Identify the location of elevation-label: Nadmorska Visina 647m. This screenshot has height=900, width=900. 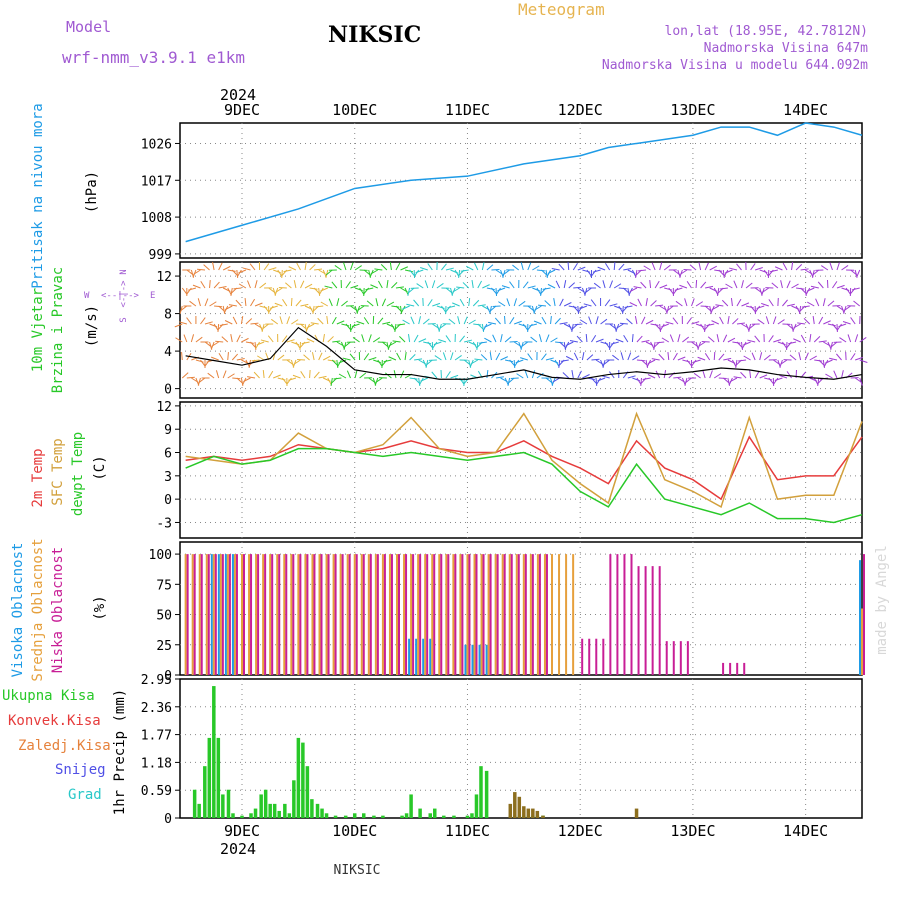
(785, 48).